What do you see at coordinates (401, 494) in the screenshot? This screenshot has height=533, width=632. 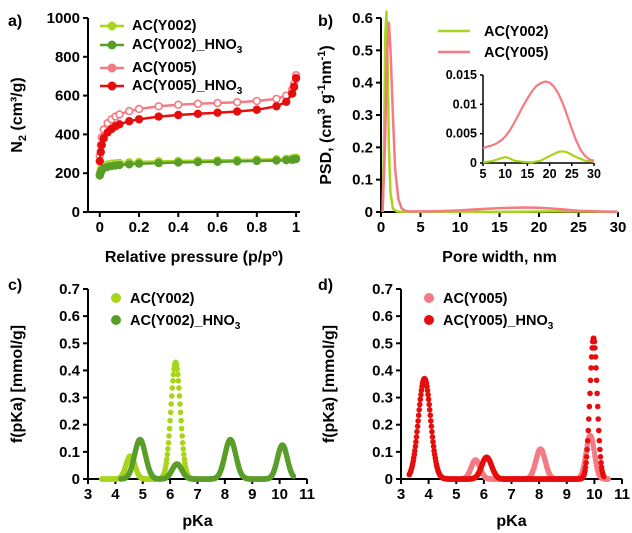 I see `x-tick-label: 3` at bounding box center [401, 494].